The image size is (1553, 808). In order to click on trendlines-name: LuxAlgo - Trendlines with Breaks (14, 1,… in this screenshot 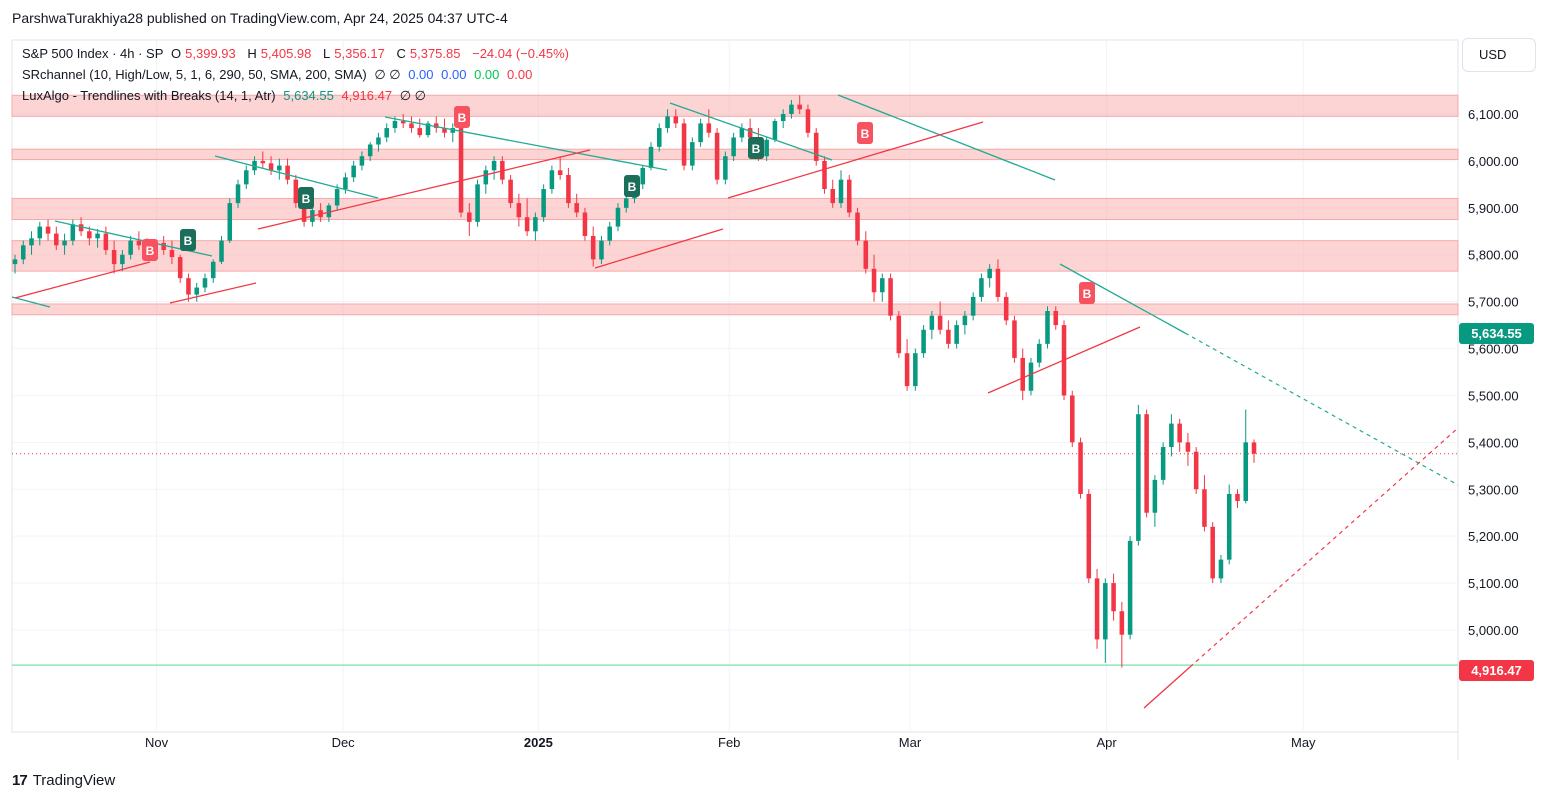, I will do `click(149, 95)`.